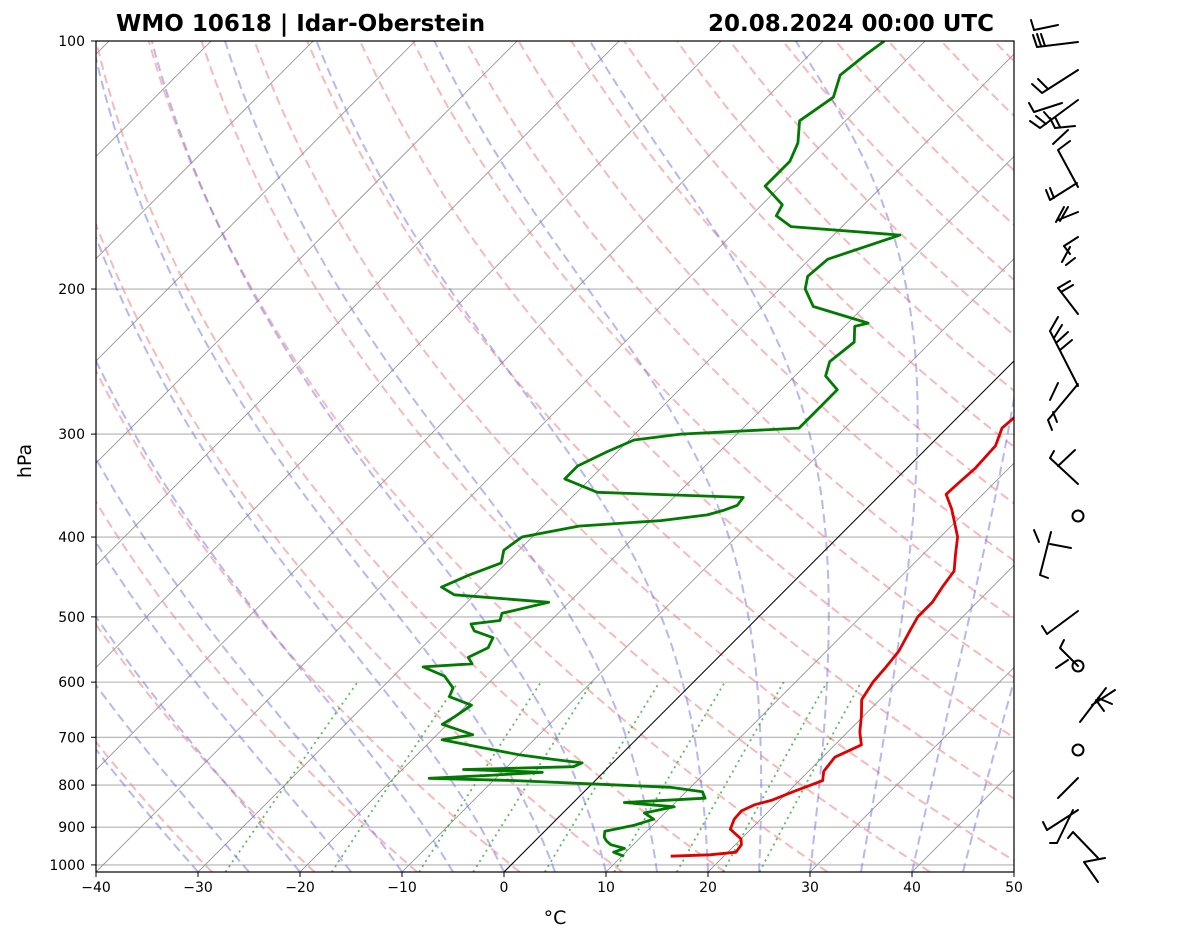 The height and width of the screenshot is (941, 1181). Describe the element at coordinates (555, 918) in the screenshot. I see `x-axis-label: °C` at that location.